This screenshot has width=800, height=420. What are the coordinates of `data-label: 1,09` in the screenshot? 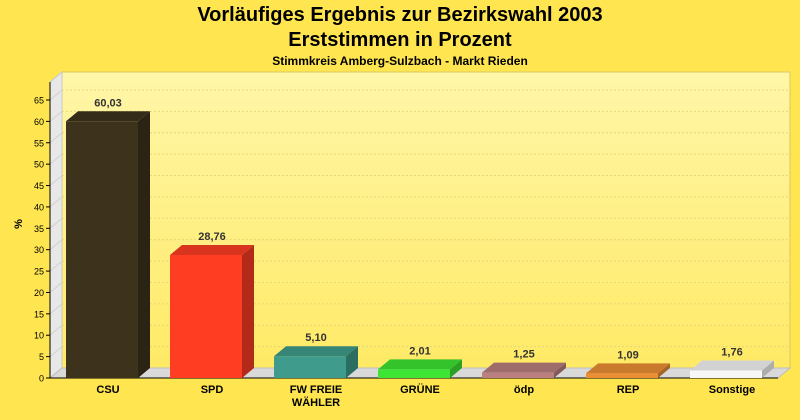 It's located at (627, 355).